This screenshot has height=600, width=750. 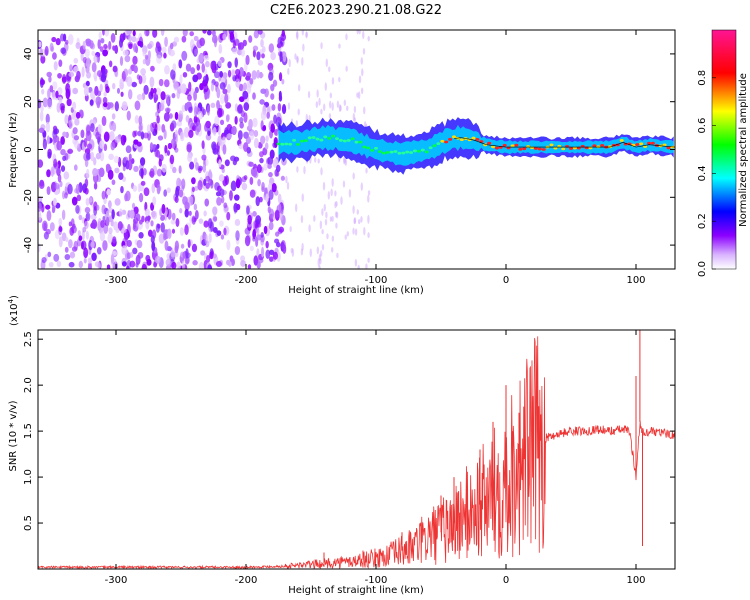 What do you see at coordinates (376, 580) in the screenshot?
I see `bottom-x-tick-label: -100` at bounding box center [376, 580].